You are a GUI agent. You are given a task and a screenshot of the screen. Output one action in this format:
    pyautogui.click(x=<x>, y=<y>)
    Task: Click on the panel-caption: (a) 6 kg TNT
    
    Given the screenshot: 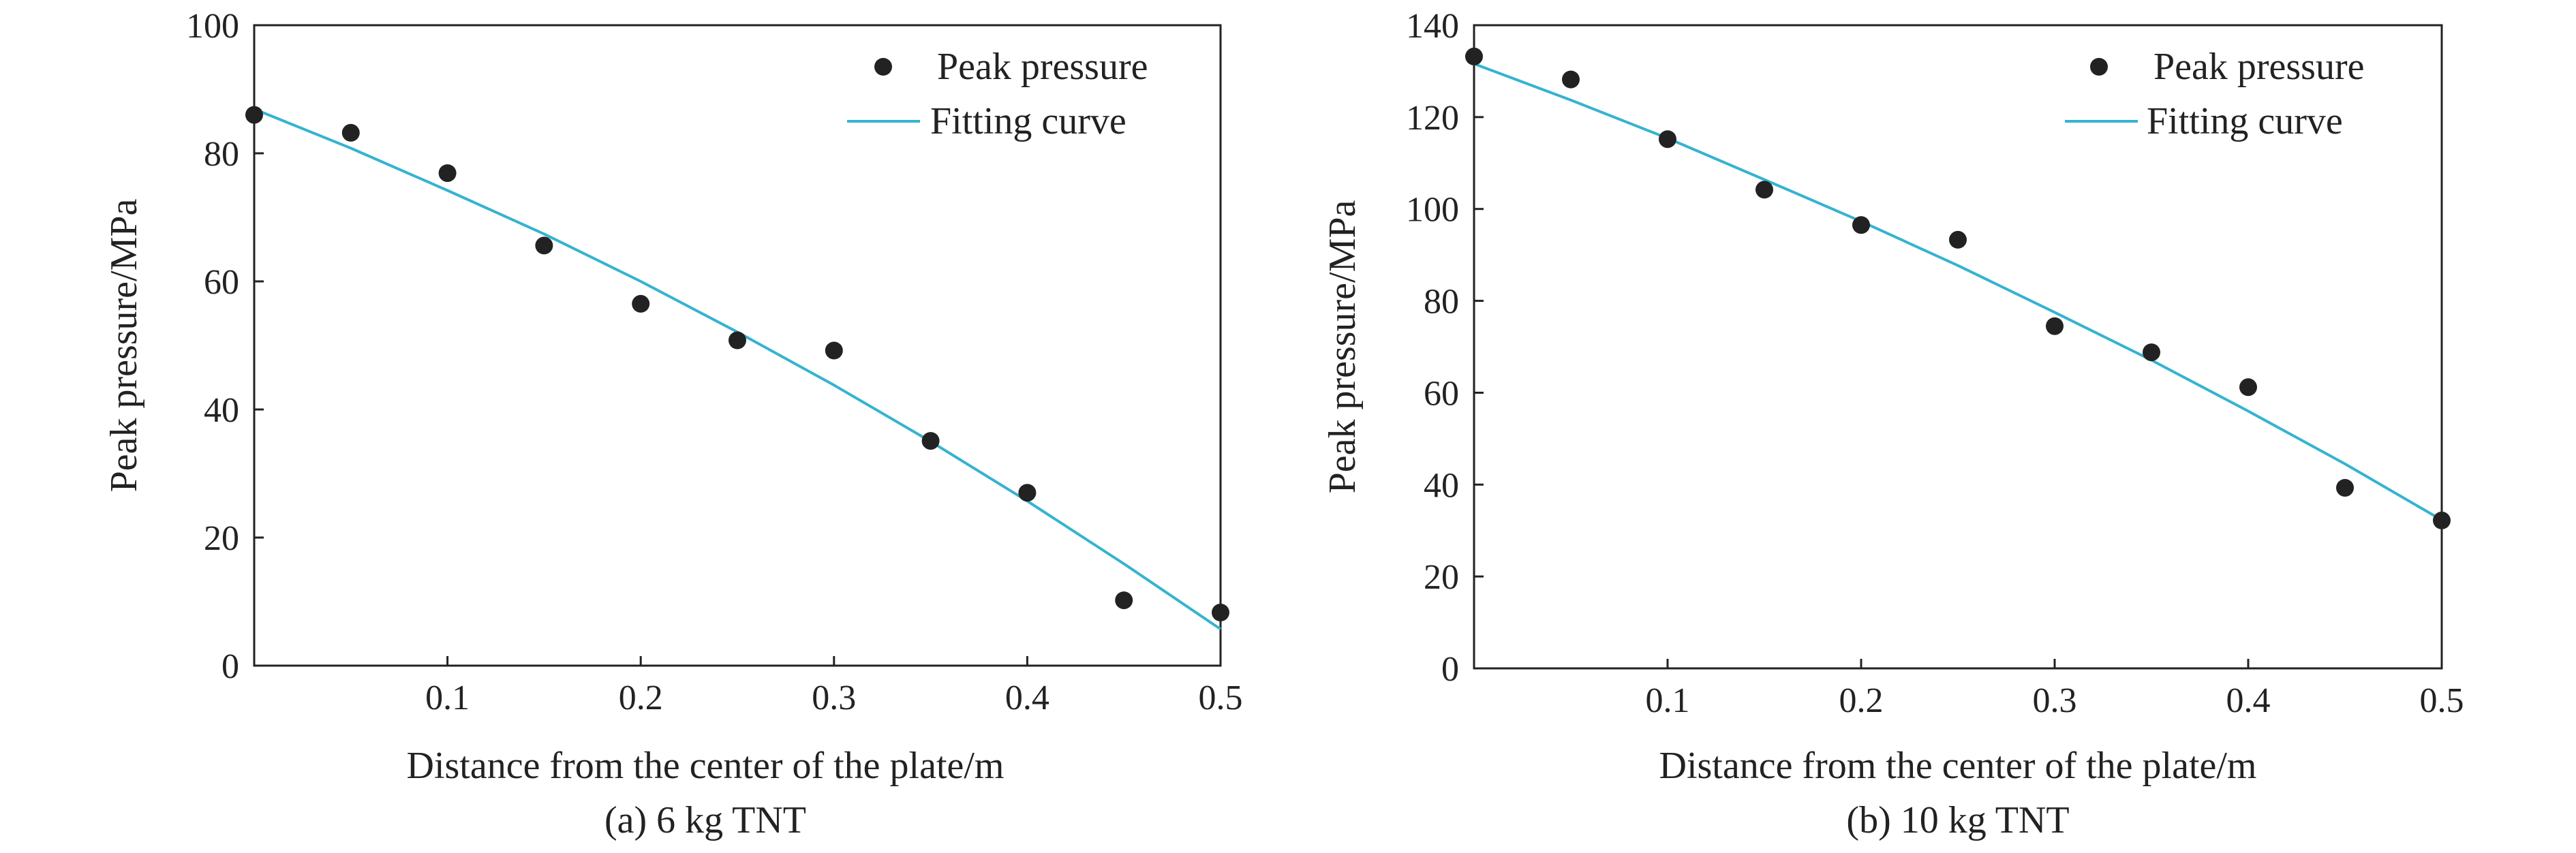 What is the action you would take?
    pyautogui.click(x=705, y=820)
    